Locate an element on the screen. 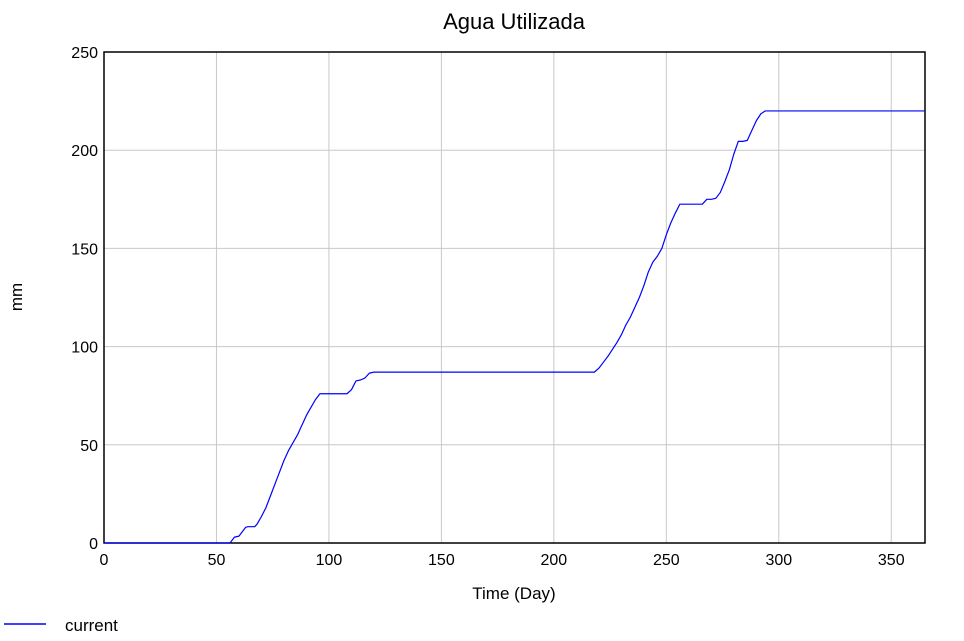  y-tick-label: 50 is located at coordinates (89, 446).